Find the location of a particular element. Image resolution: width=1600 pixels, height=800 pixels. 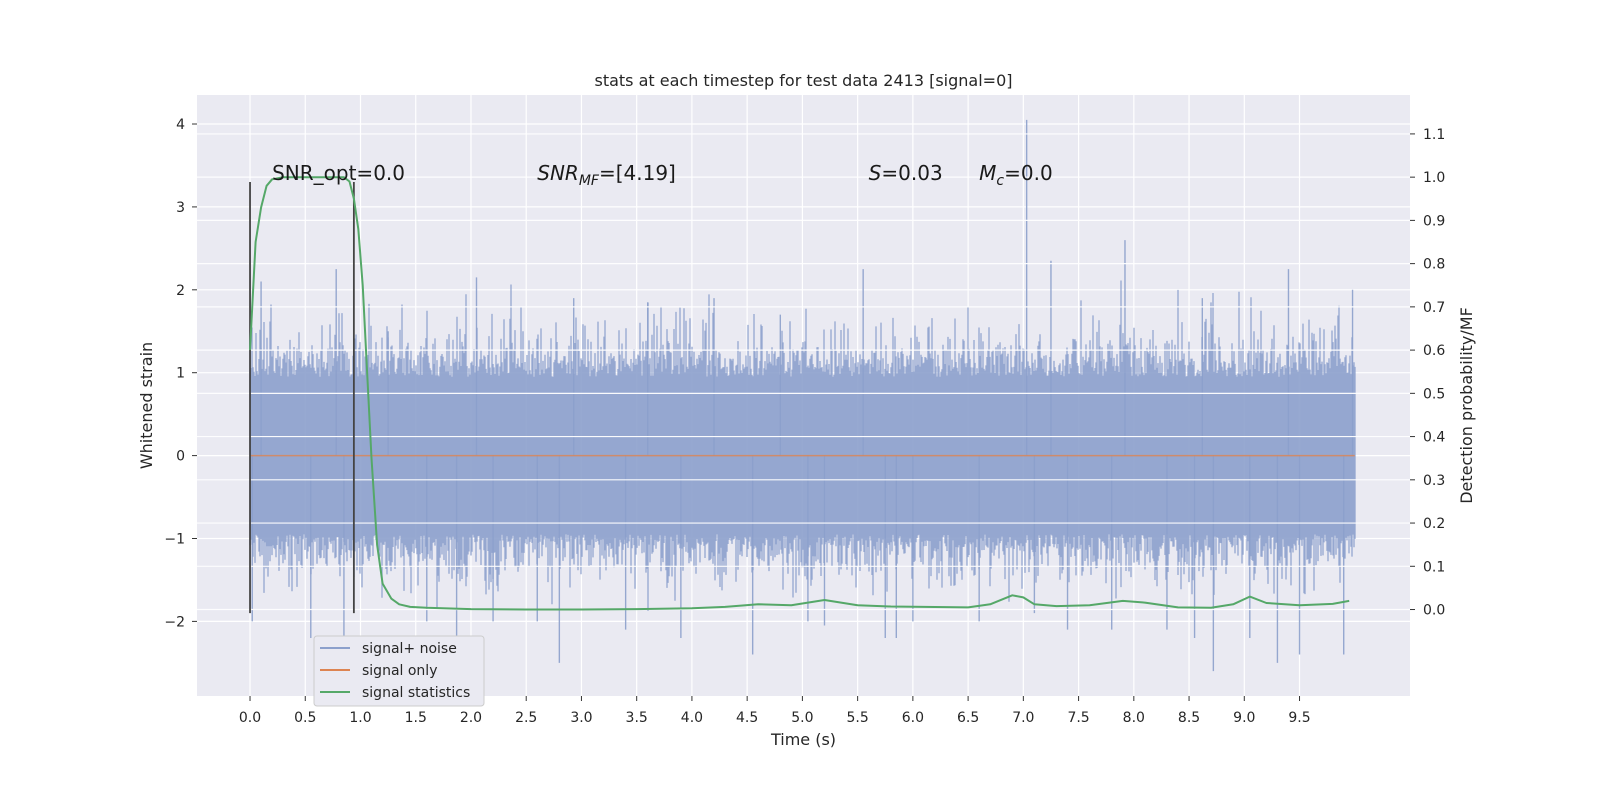

y-tick-label-left: −1 is located at coordinates (174, 539).